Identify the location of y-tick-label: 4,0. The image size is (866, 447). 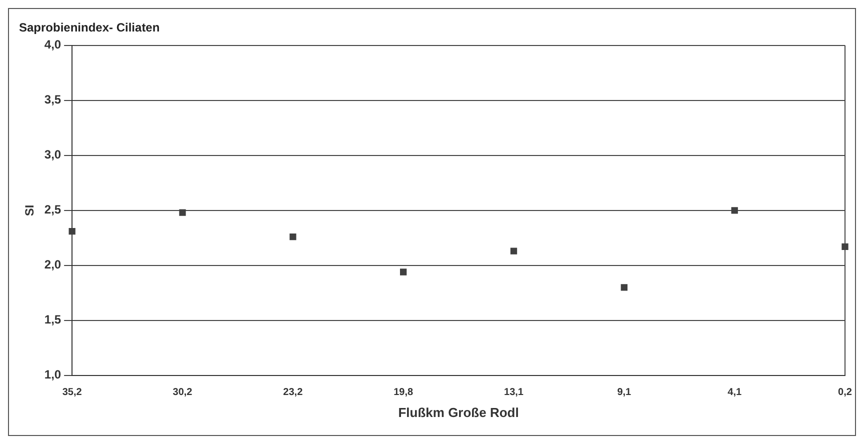
(53, 45).